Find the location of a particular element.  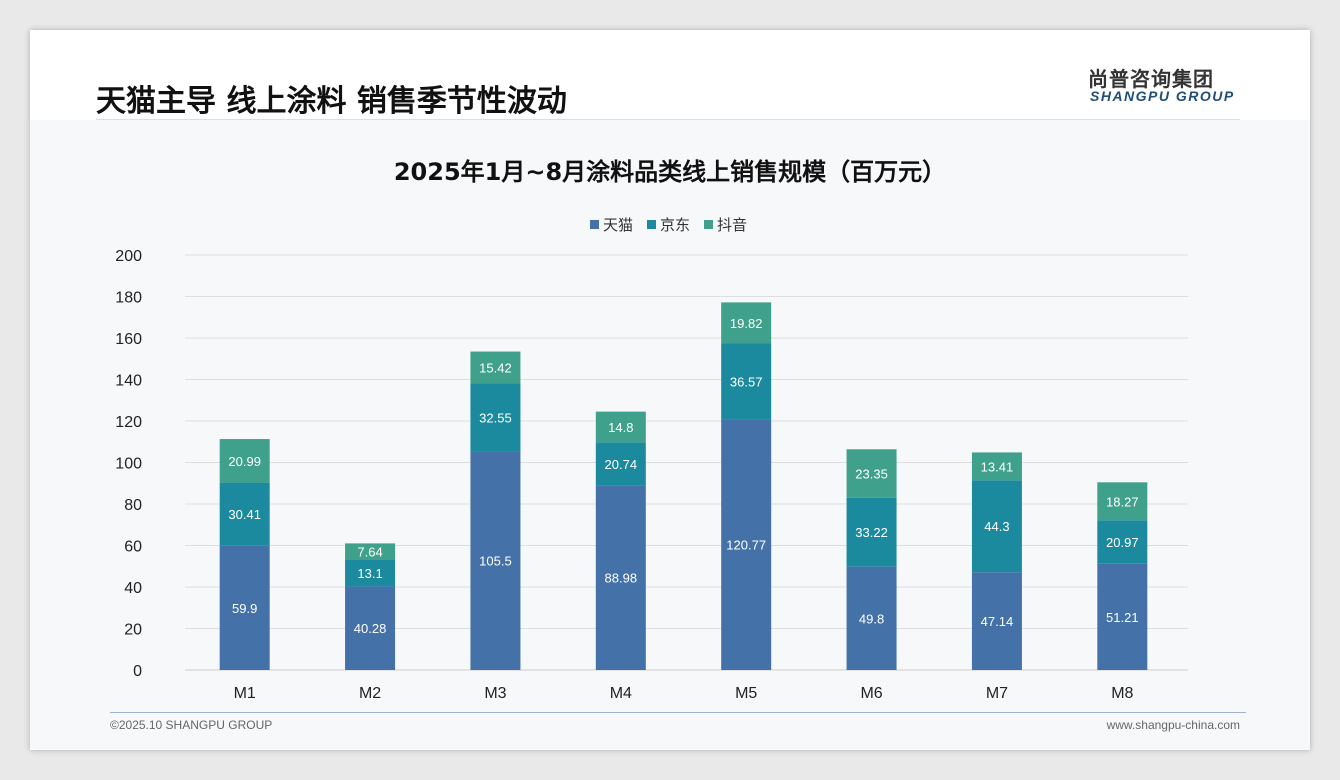

legend-label: 天猫 is located at coordinates (618, 225).